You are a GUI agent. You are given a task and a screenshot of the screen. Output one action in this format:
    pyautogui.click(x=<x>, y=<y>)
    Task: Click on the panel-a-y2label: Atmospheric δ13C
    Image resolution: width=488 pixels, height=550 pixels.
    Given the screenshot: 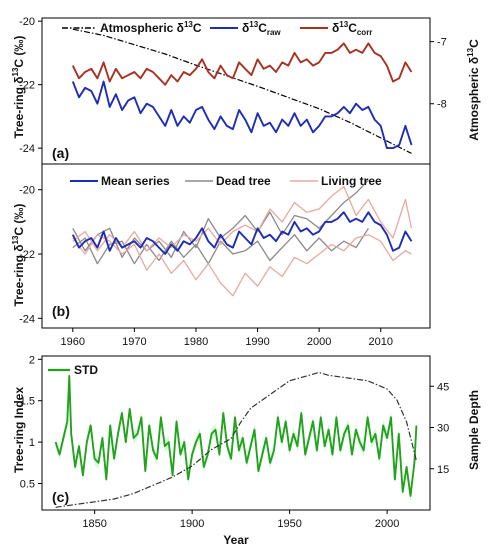 What is the action you would take?
    pyautogui.click(x=473, y=90)
    